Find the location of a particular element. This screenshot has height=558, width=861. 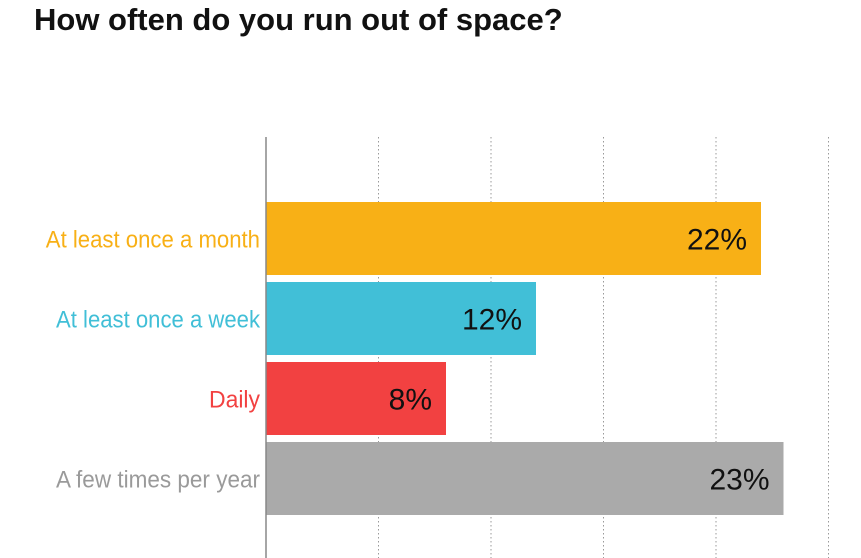

chart-title: How often do you run out of space? is located at coordinates (298, 19).